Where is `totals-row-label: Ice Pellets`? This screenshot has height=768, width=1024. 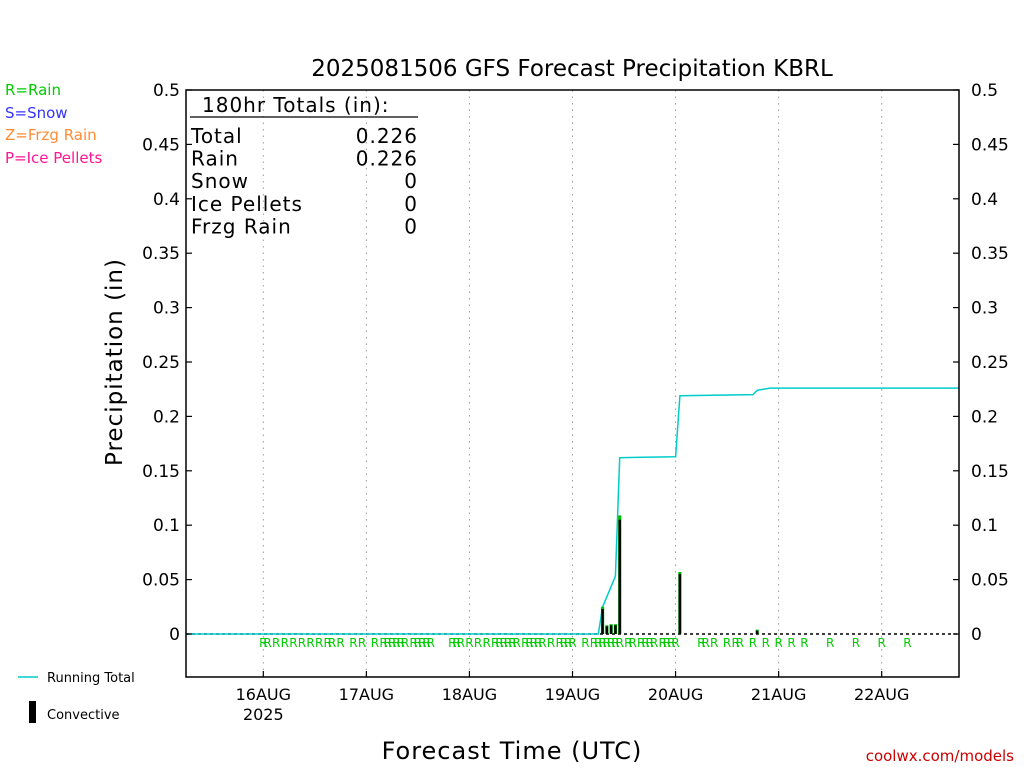
totals-row-label: Ice Pellets is located at coordinates (247, 204).